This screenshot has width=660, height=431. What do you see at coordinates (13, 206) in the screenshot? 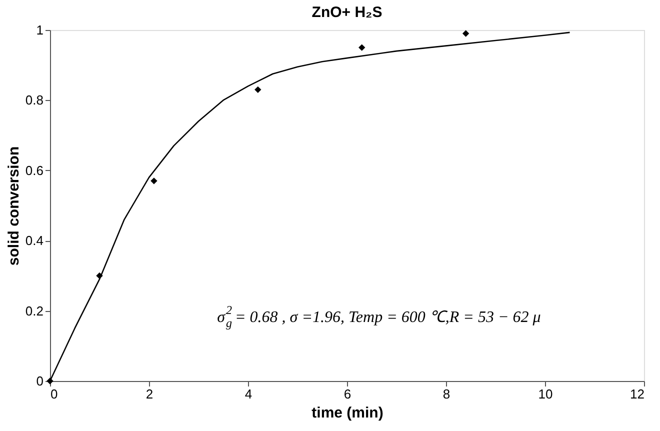
I see `y-axis-title: solid conversion` at bounding box center [13, 206].